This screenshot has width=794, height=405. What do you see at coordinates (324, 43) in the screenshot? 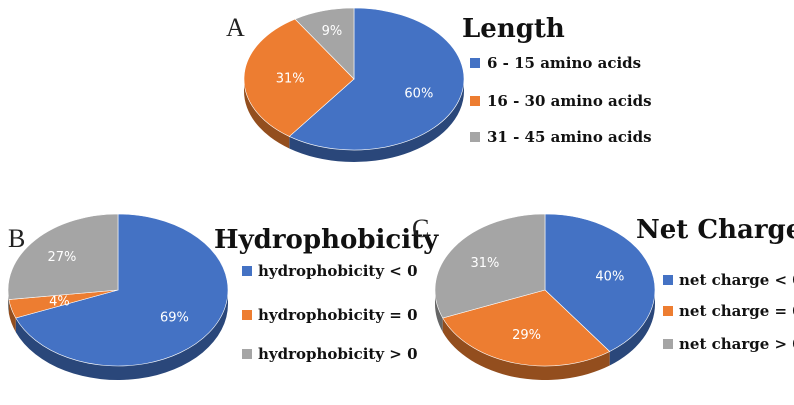
I see `pie-slice-31-45-amino-acids` at bounding box center [324, 43].